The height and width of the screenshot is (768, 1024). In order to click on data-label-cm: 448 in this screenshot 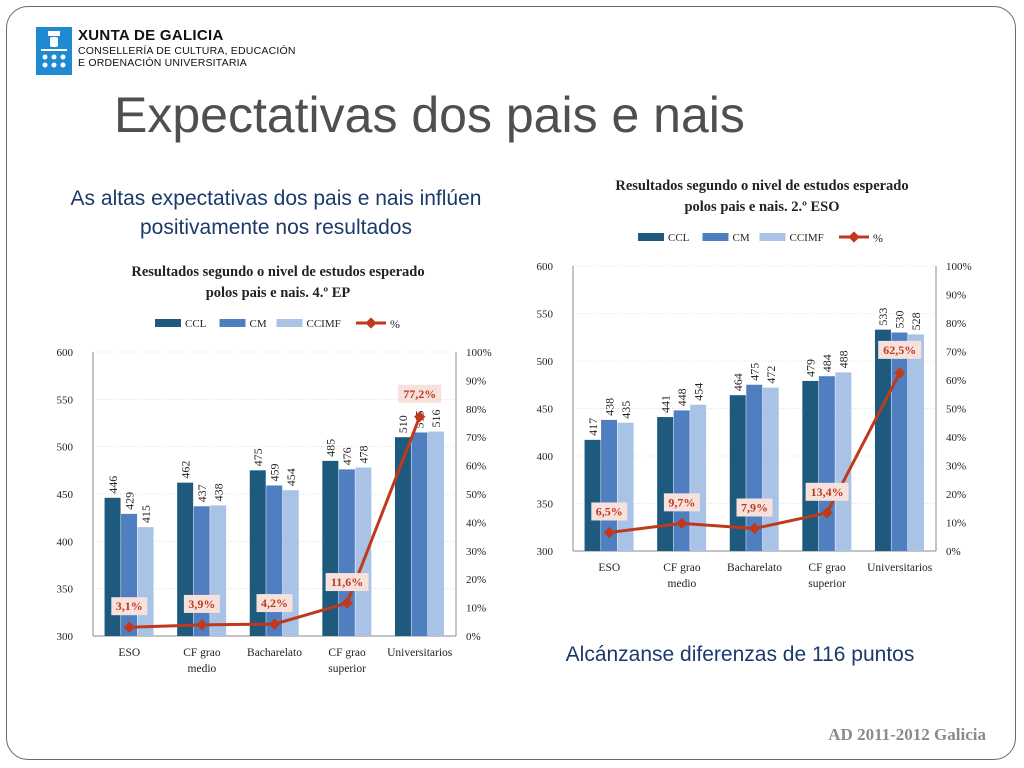, I will do `click(682, 397)`.